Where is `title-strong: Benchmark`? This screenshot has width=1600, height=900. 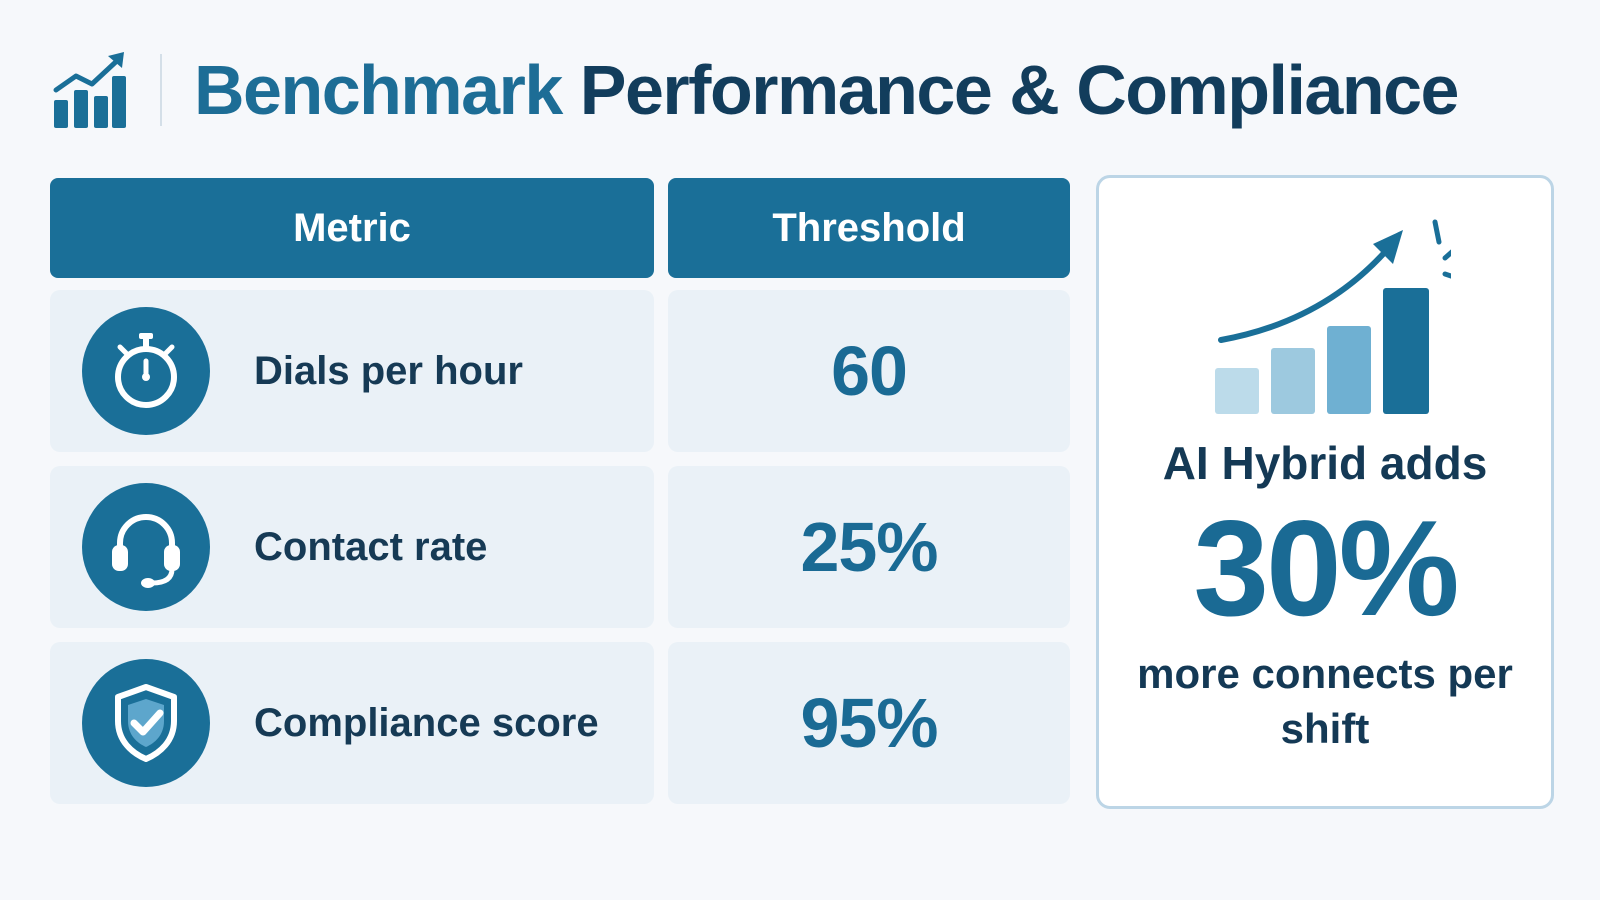
title-strong: Benchmark is located at coordinates (378, 90).